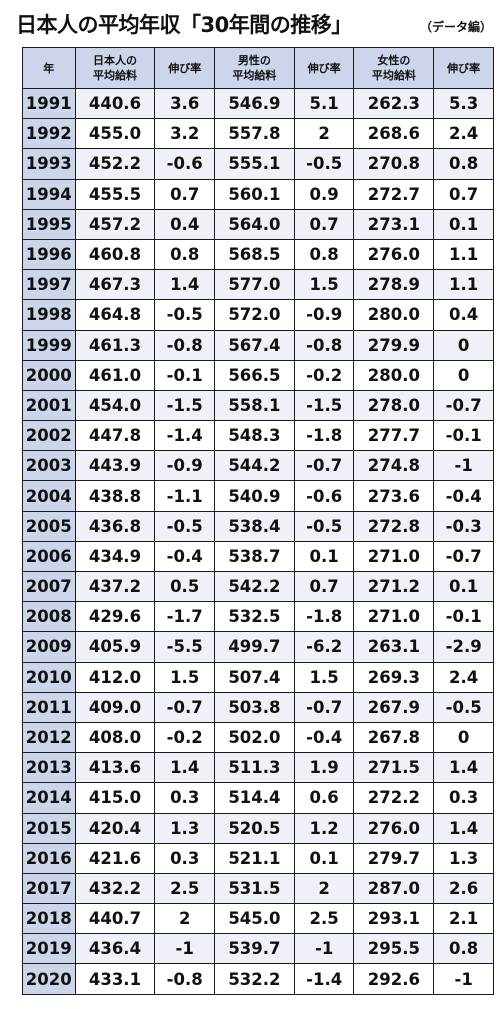 The image size is (500, 1009). What do you see at coordinates (394, 737) in the screenshot?
I see `female-avg-cell: 267.8` at bounding box center [394, 737].